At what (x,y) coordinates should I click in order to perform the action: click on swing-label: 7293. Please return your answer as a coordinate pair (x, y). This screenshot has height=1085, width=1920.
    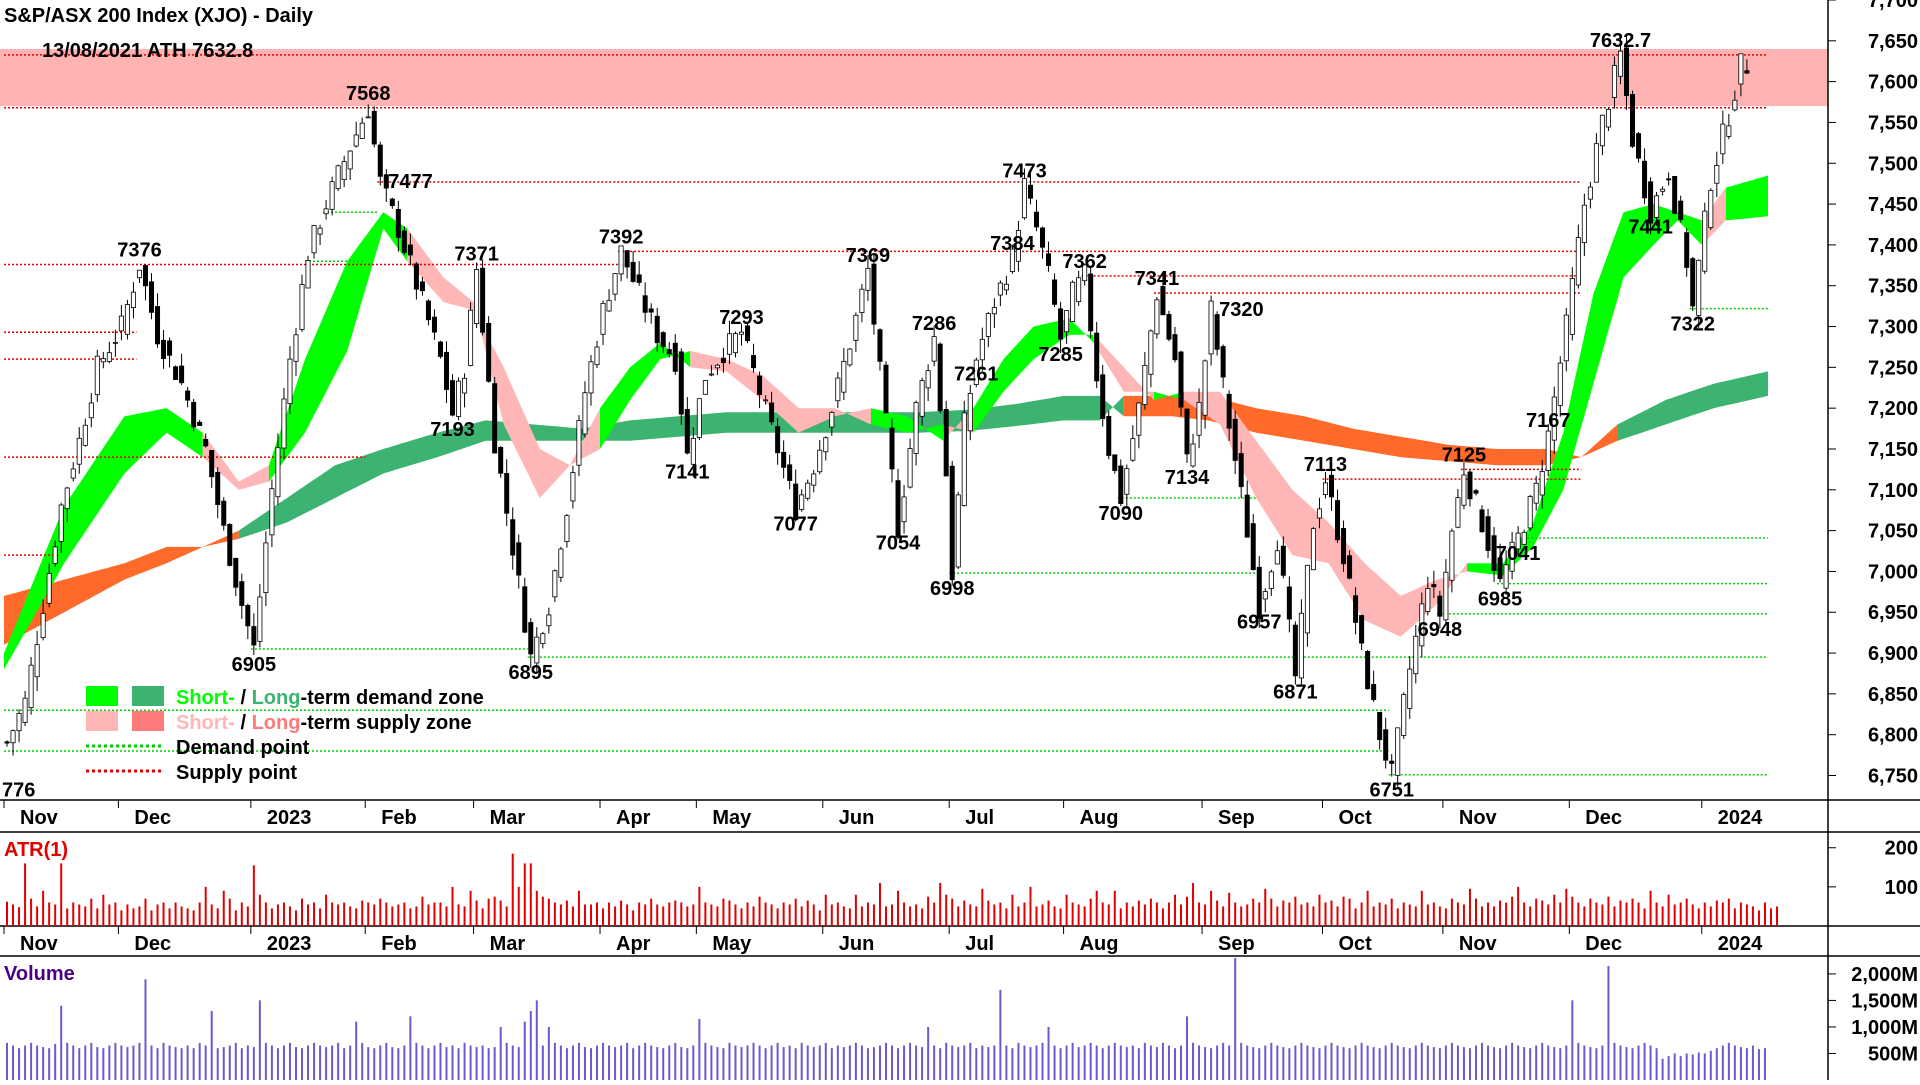
    Looking at the image, I should click on (741, 318).